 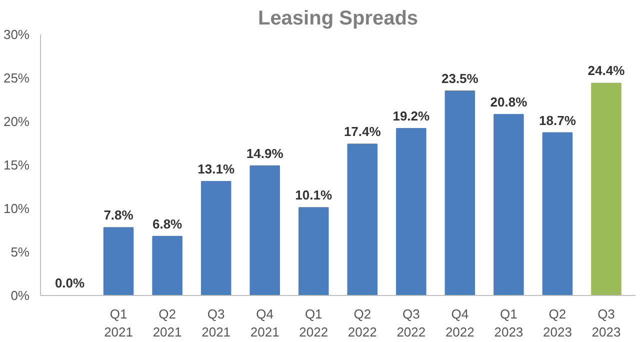 I want to click on x-tick-label: Q4 2021, so click(x=265, y=323).